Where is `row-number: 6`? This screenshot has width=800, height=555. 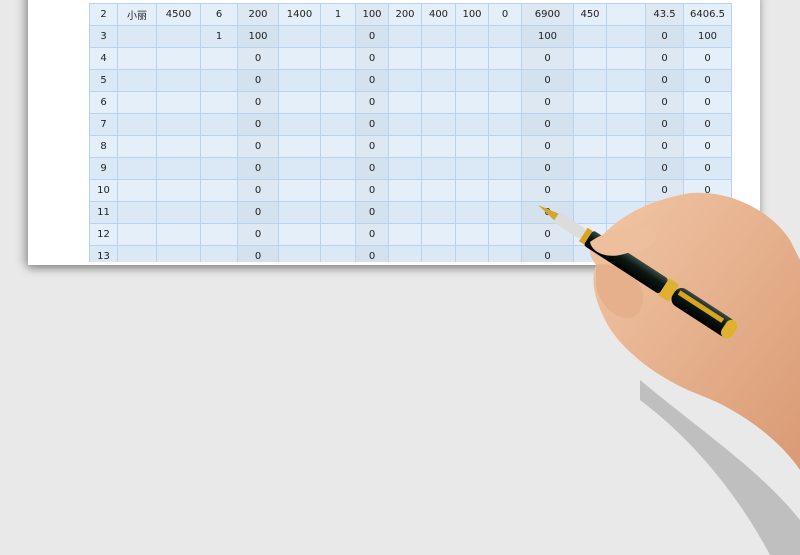 row-number: 6 is located at coordinates (103, 102).